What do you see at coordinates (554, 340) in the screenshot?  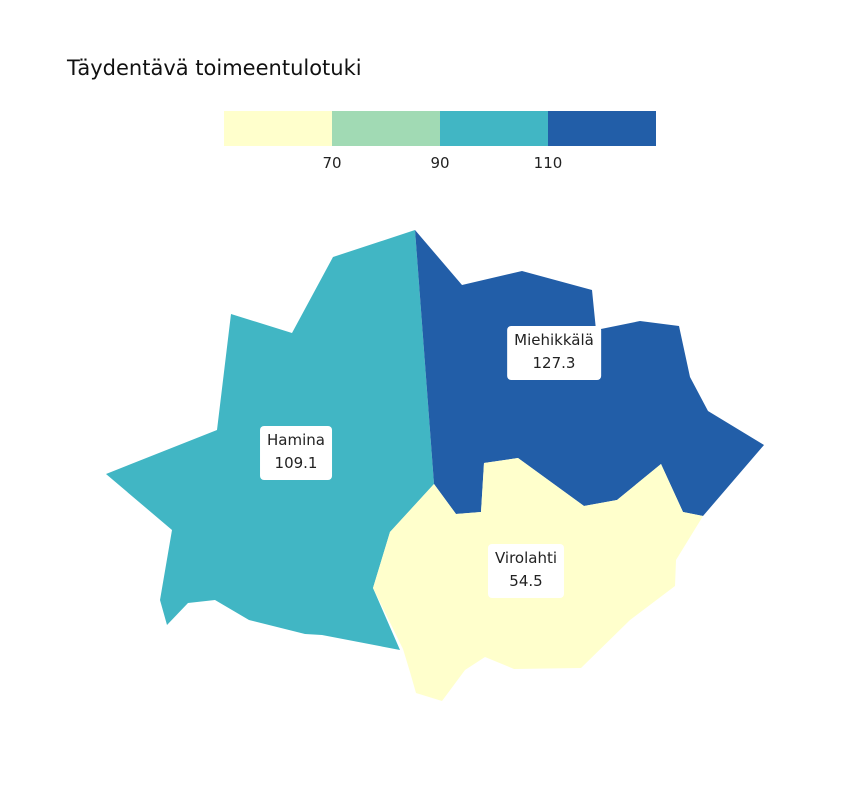 I see `region-name: Miehikkälä` at bounding box center [554, 340].